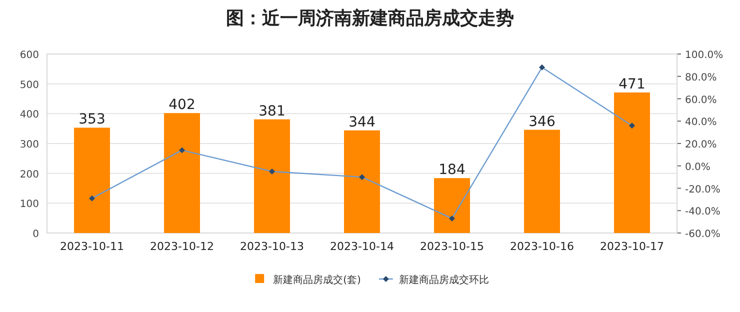 This screenshot has height=312, width=740. What do you see at coordinates (29, 85) in the screenshot?
I see `y-tick-label: 500` at bounding box center [29, 85].